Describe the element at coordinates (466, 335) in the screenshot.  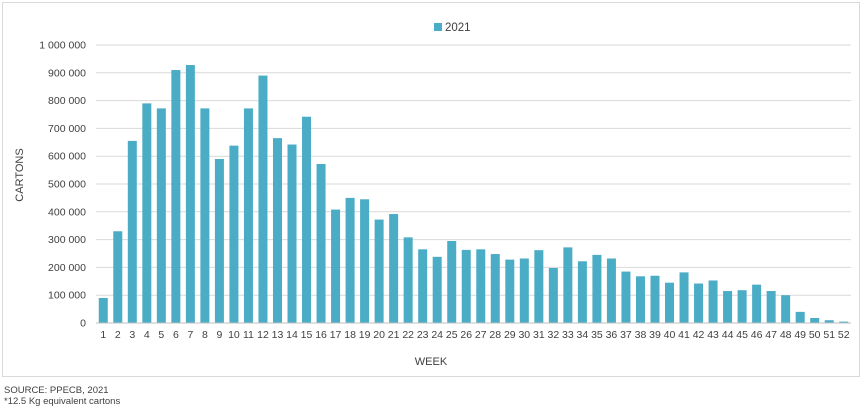
I see `x-tick-label: 26` at that location.